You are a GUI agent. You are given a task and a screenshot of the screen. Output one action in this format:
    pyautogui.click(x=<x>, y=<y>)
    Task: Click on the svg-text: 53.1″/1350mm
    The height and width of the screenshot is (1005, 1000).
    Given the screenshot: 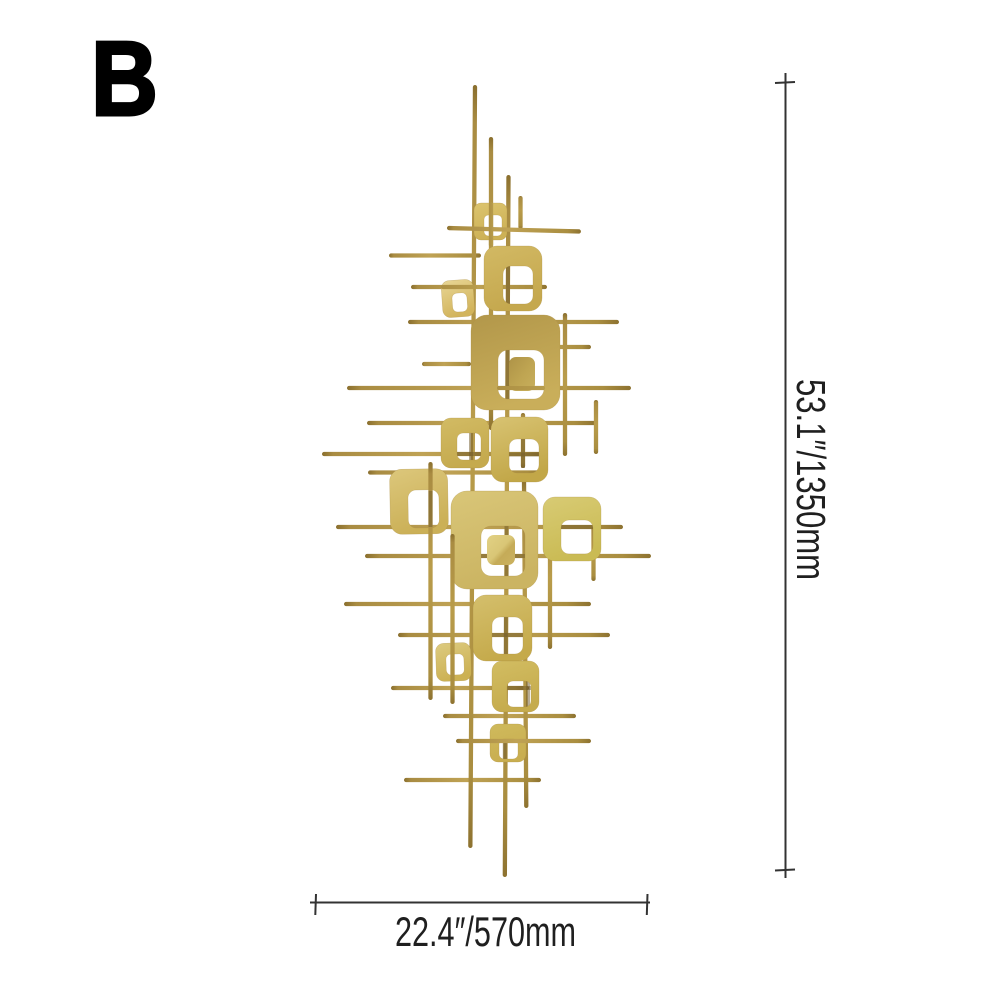 What is the action you would take?
    pyautogui.click(x=811, y=479)
    